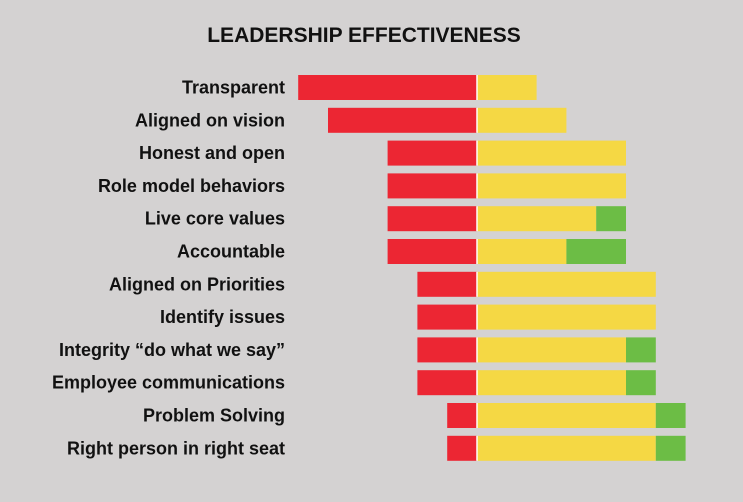 The image size is (743, 502). Describe the element at coordinates (168, 383) in the screenshot. I see `category-label: Employee communications` at that location.